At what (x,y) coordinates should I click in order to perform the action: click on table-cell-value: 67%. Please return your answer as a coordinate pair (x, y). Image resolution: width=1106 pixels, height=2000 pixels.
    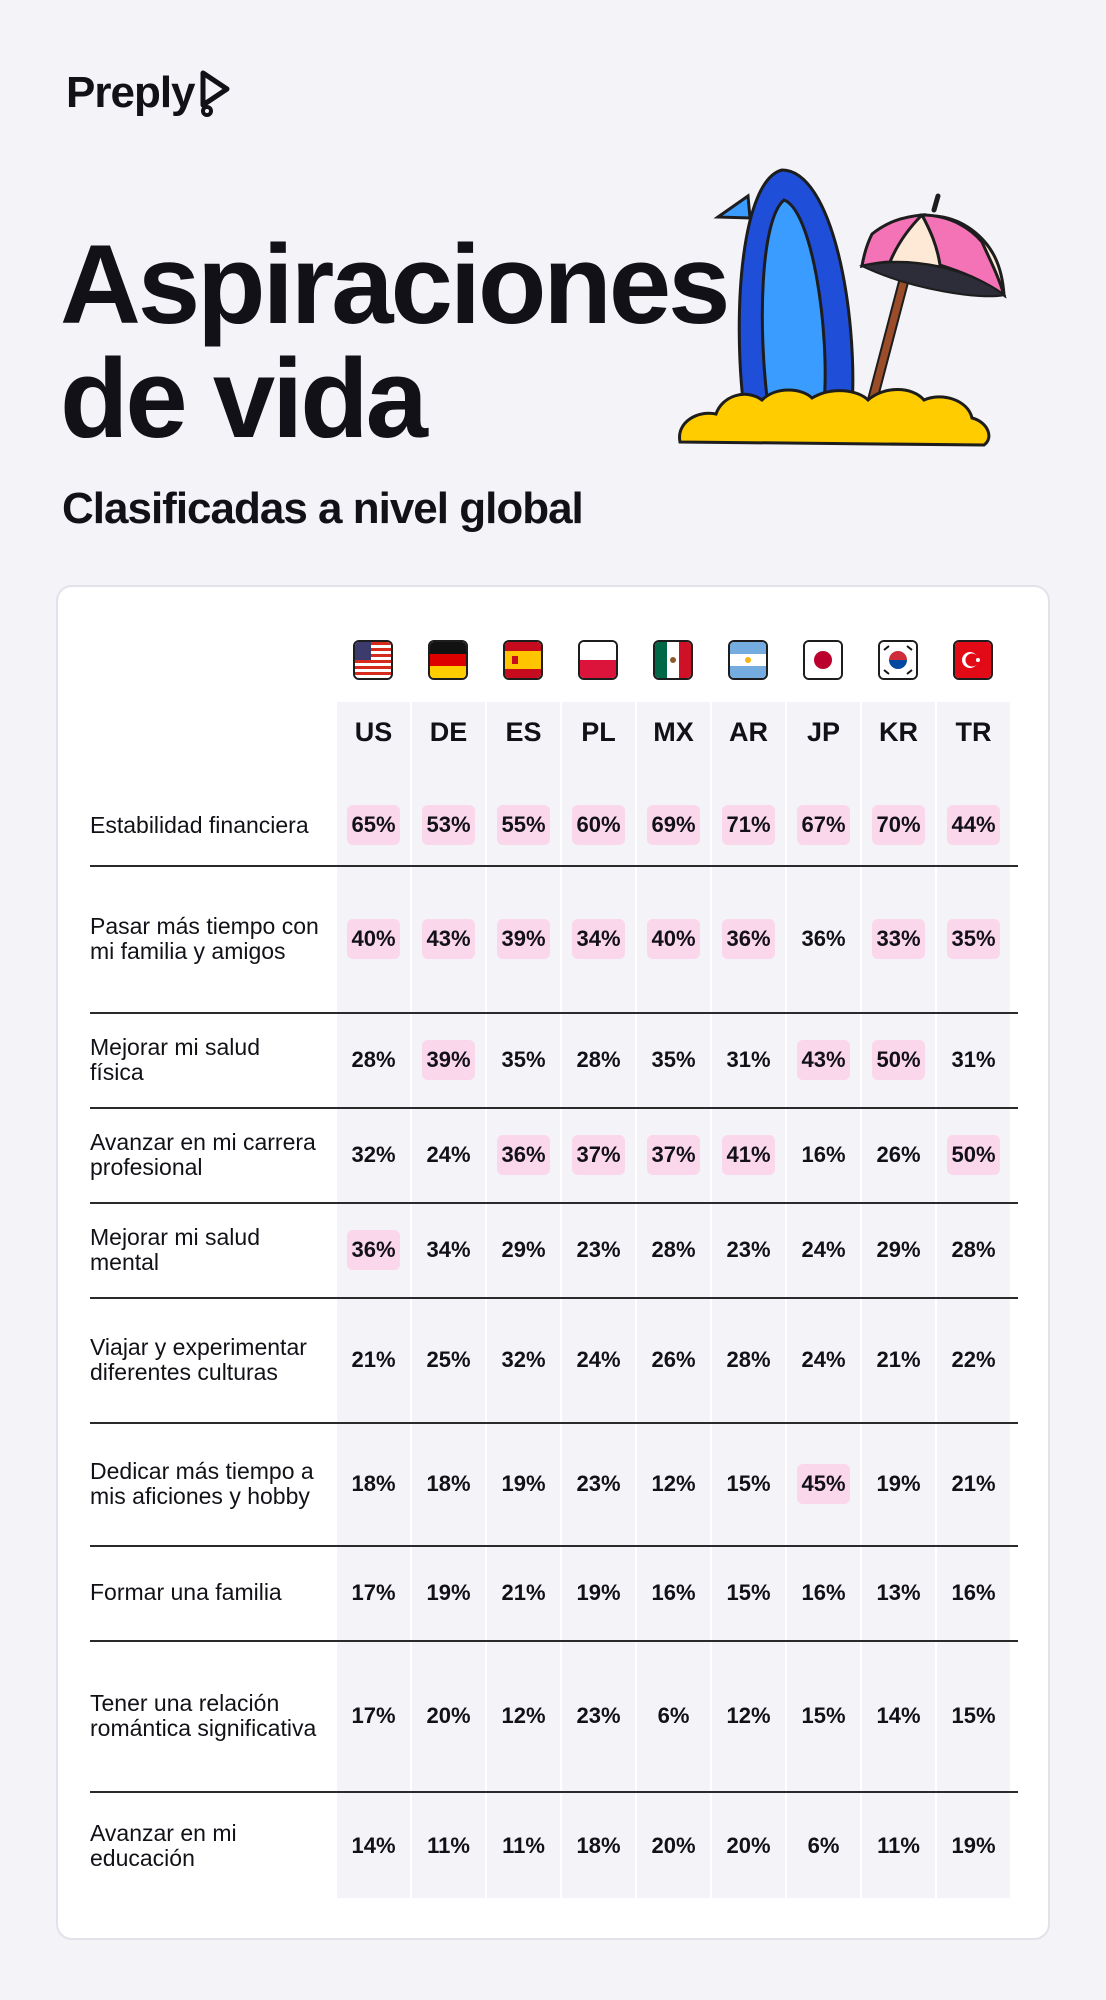
    Looking at the image, I should click on (823, 825).